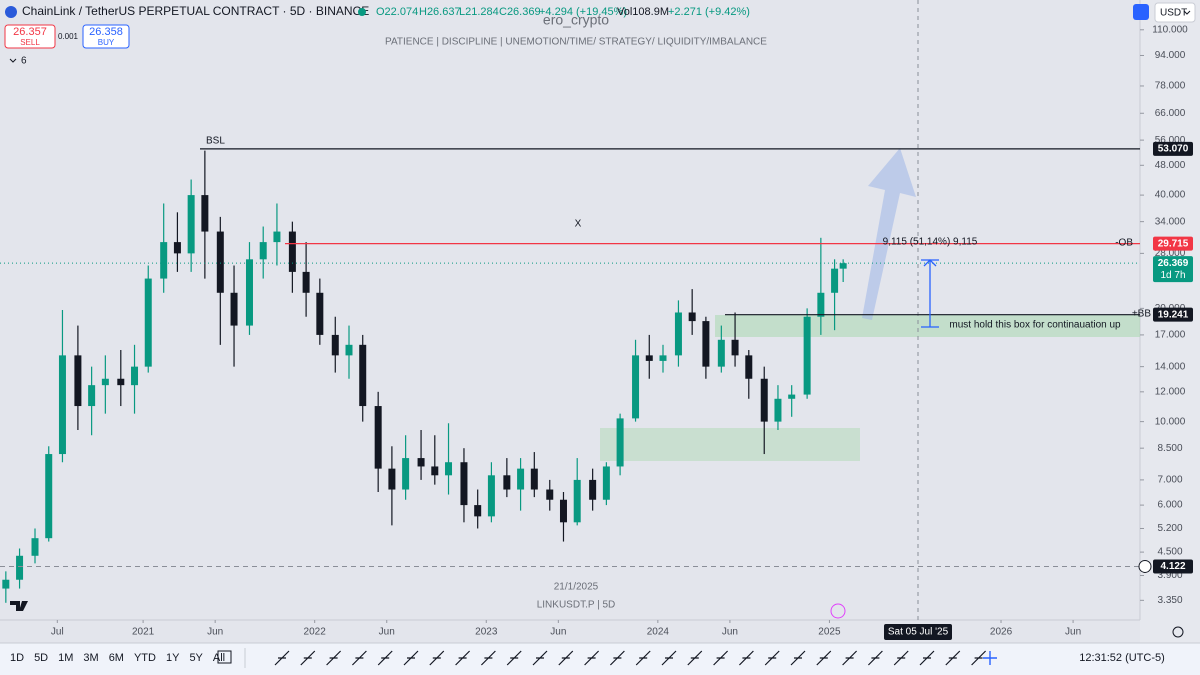 This screenshot has width=1200, height=675. What do you see at coordinates (1169, 552) in the screenshot?
I see `y-tick-label: 4.500` at bounding box center [1169, 552].